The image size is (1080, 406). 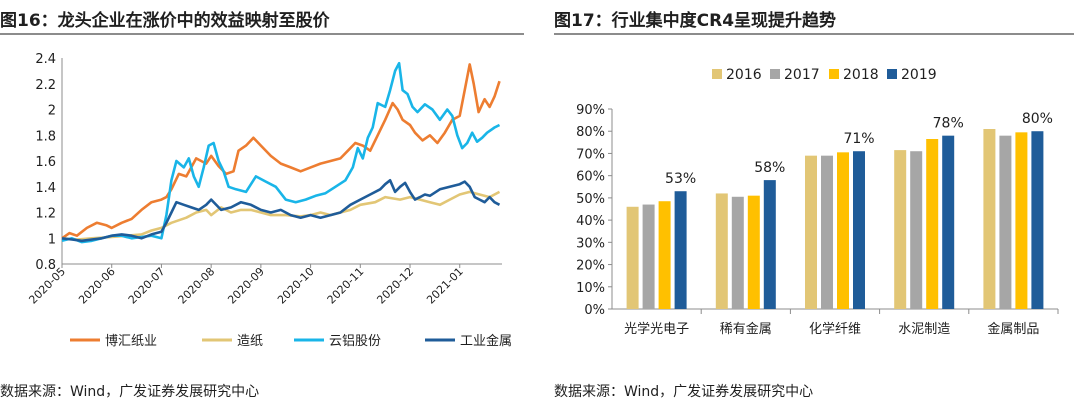 I want to click on x-tick-label: 2020-10, so click(x=296, y=286).